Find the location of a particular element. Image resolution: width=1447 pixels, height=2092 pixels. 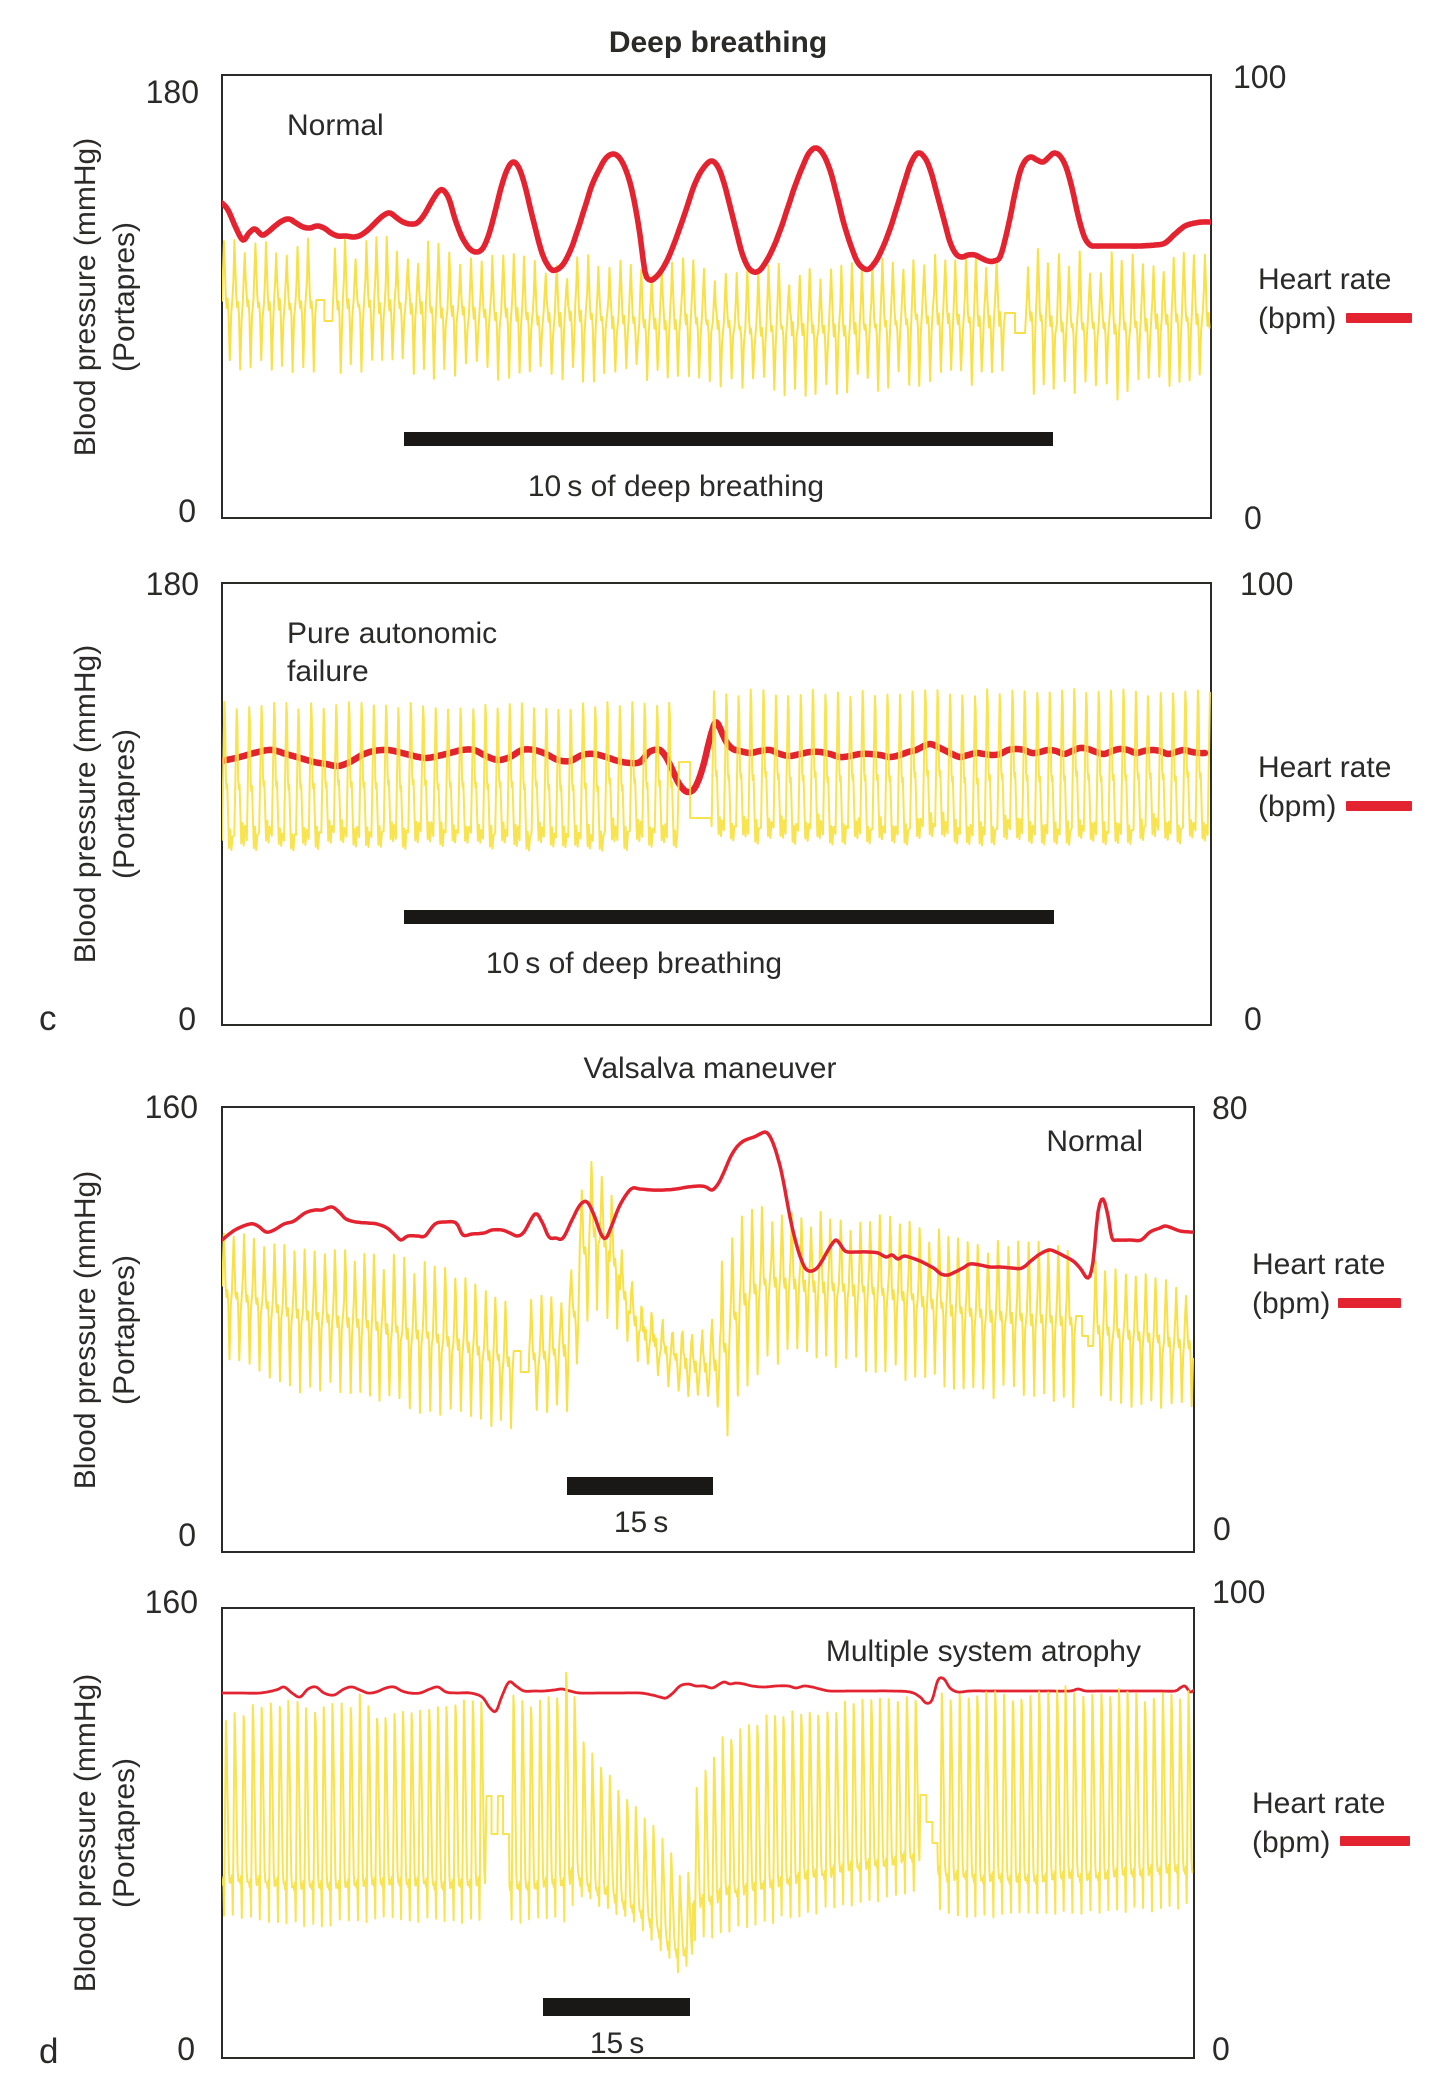

svg-text: Pure autonomic is located at coordinates (392, 633).